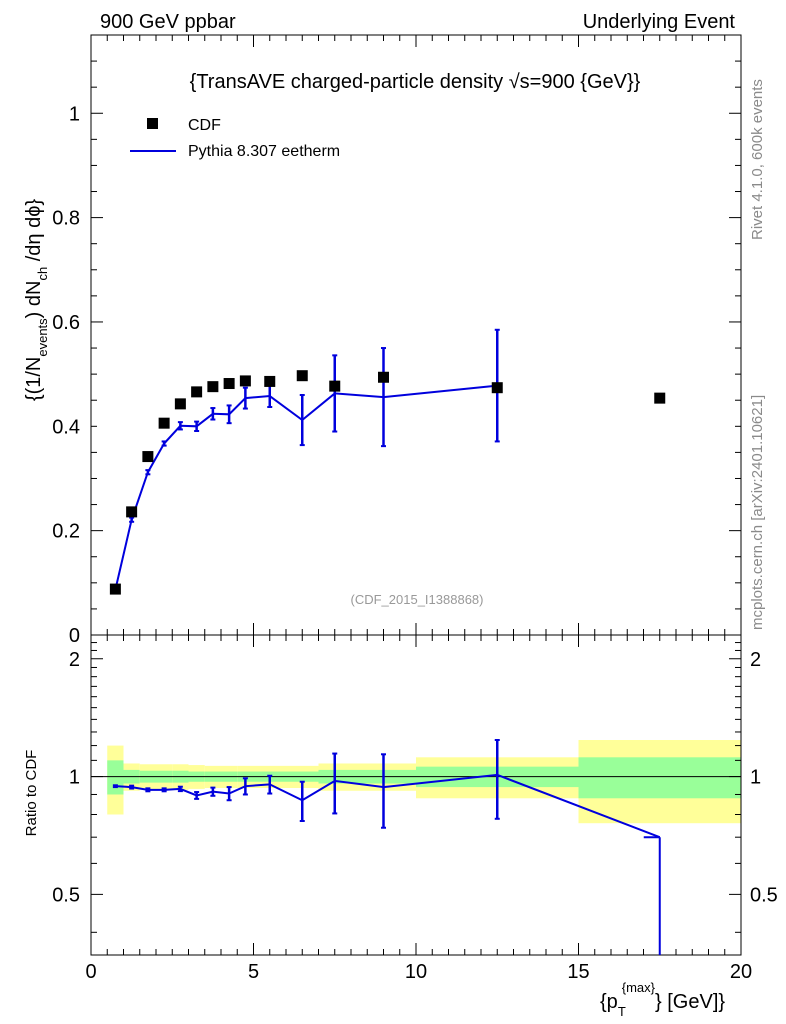  Describe the element at coordinates (424, 782) in the screenshot. I see `ratio-uncertainty-bands` at that location.